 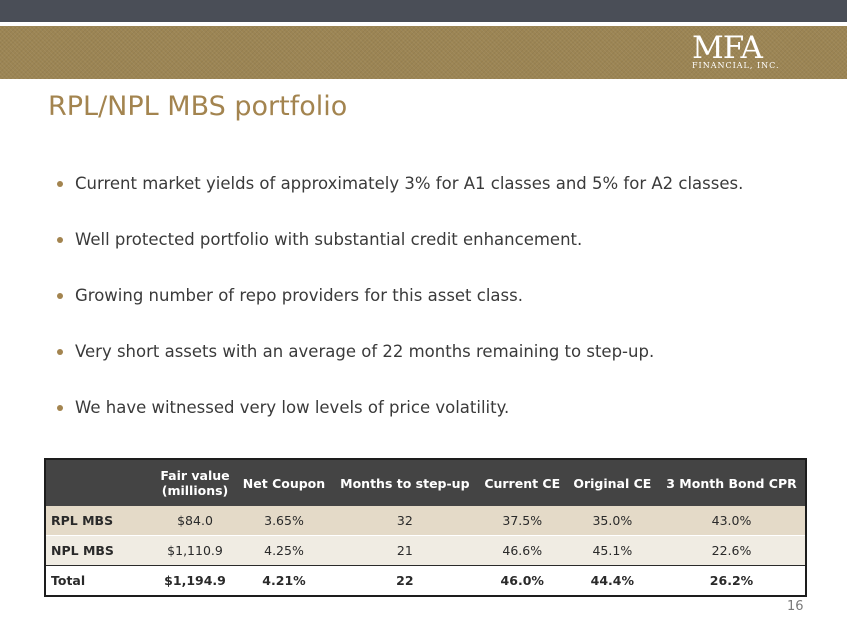 I want to click on cell-cpr: 43.0%, so click(x=731, y=521).